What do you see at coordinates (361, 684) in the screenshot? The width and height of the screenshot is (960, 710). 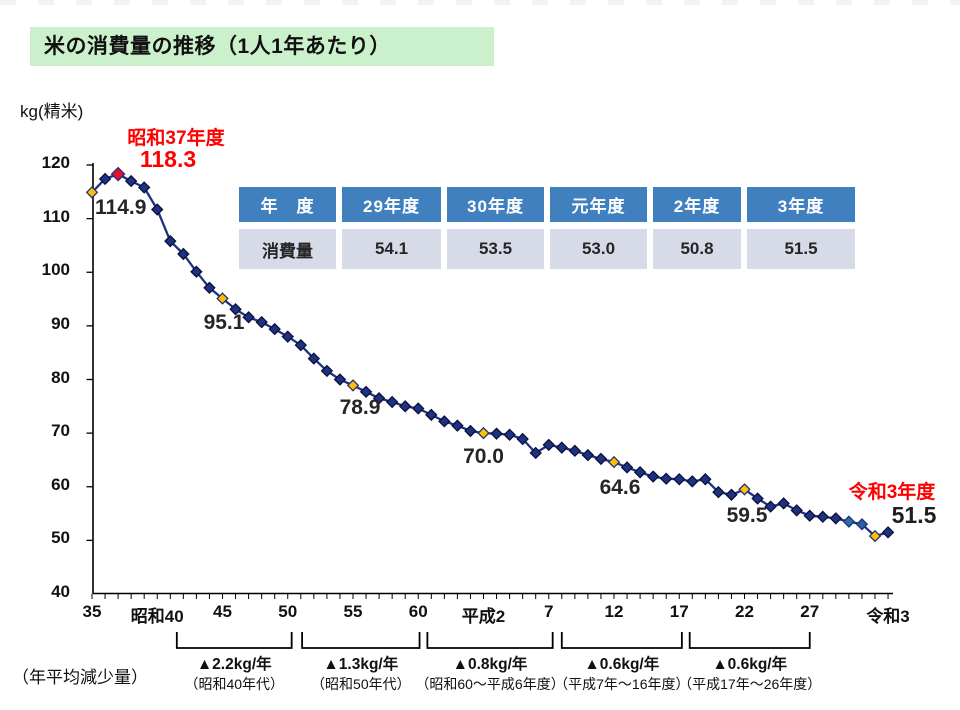 I see `decline-period-label: （昭和50年代）` at bounding box center [361, 684].